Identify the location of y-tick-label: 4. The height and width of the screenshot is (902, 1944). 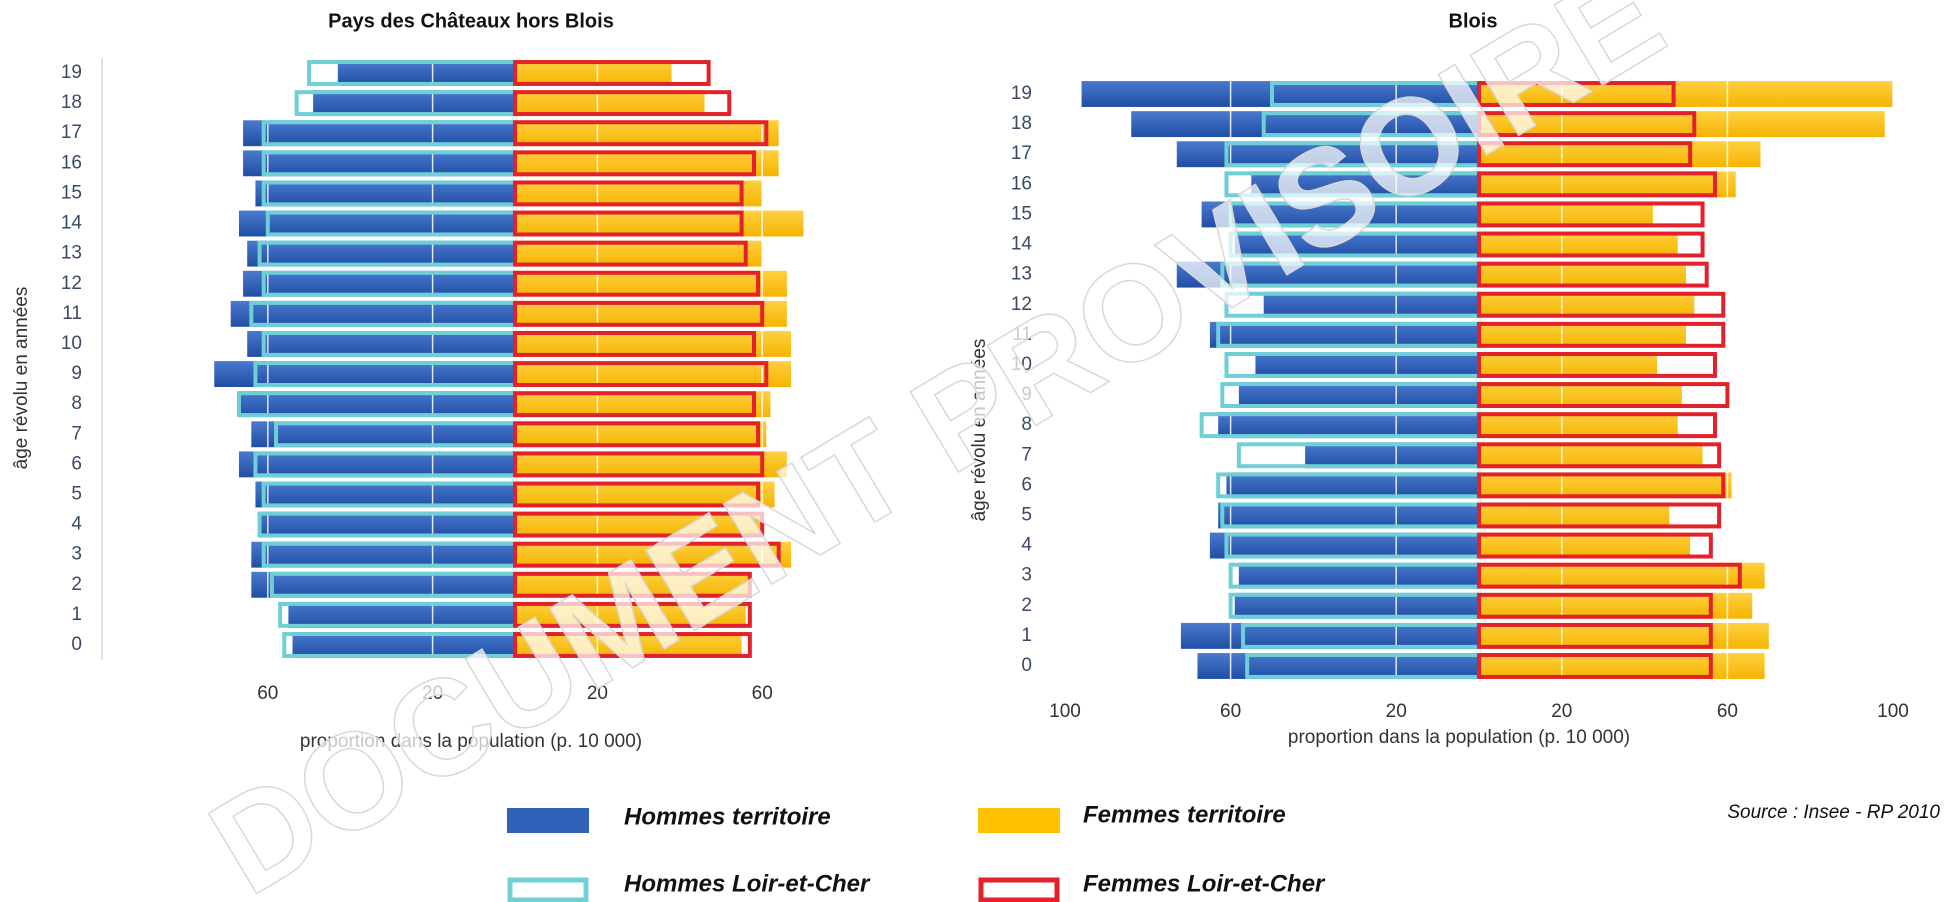
(1026, 545).